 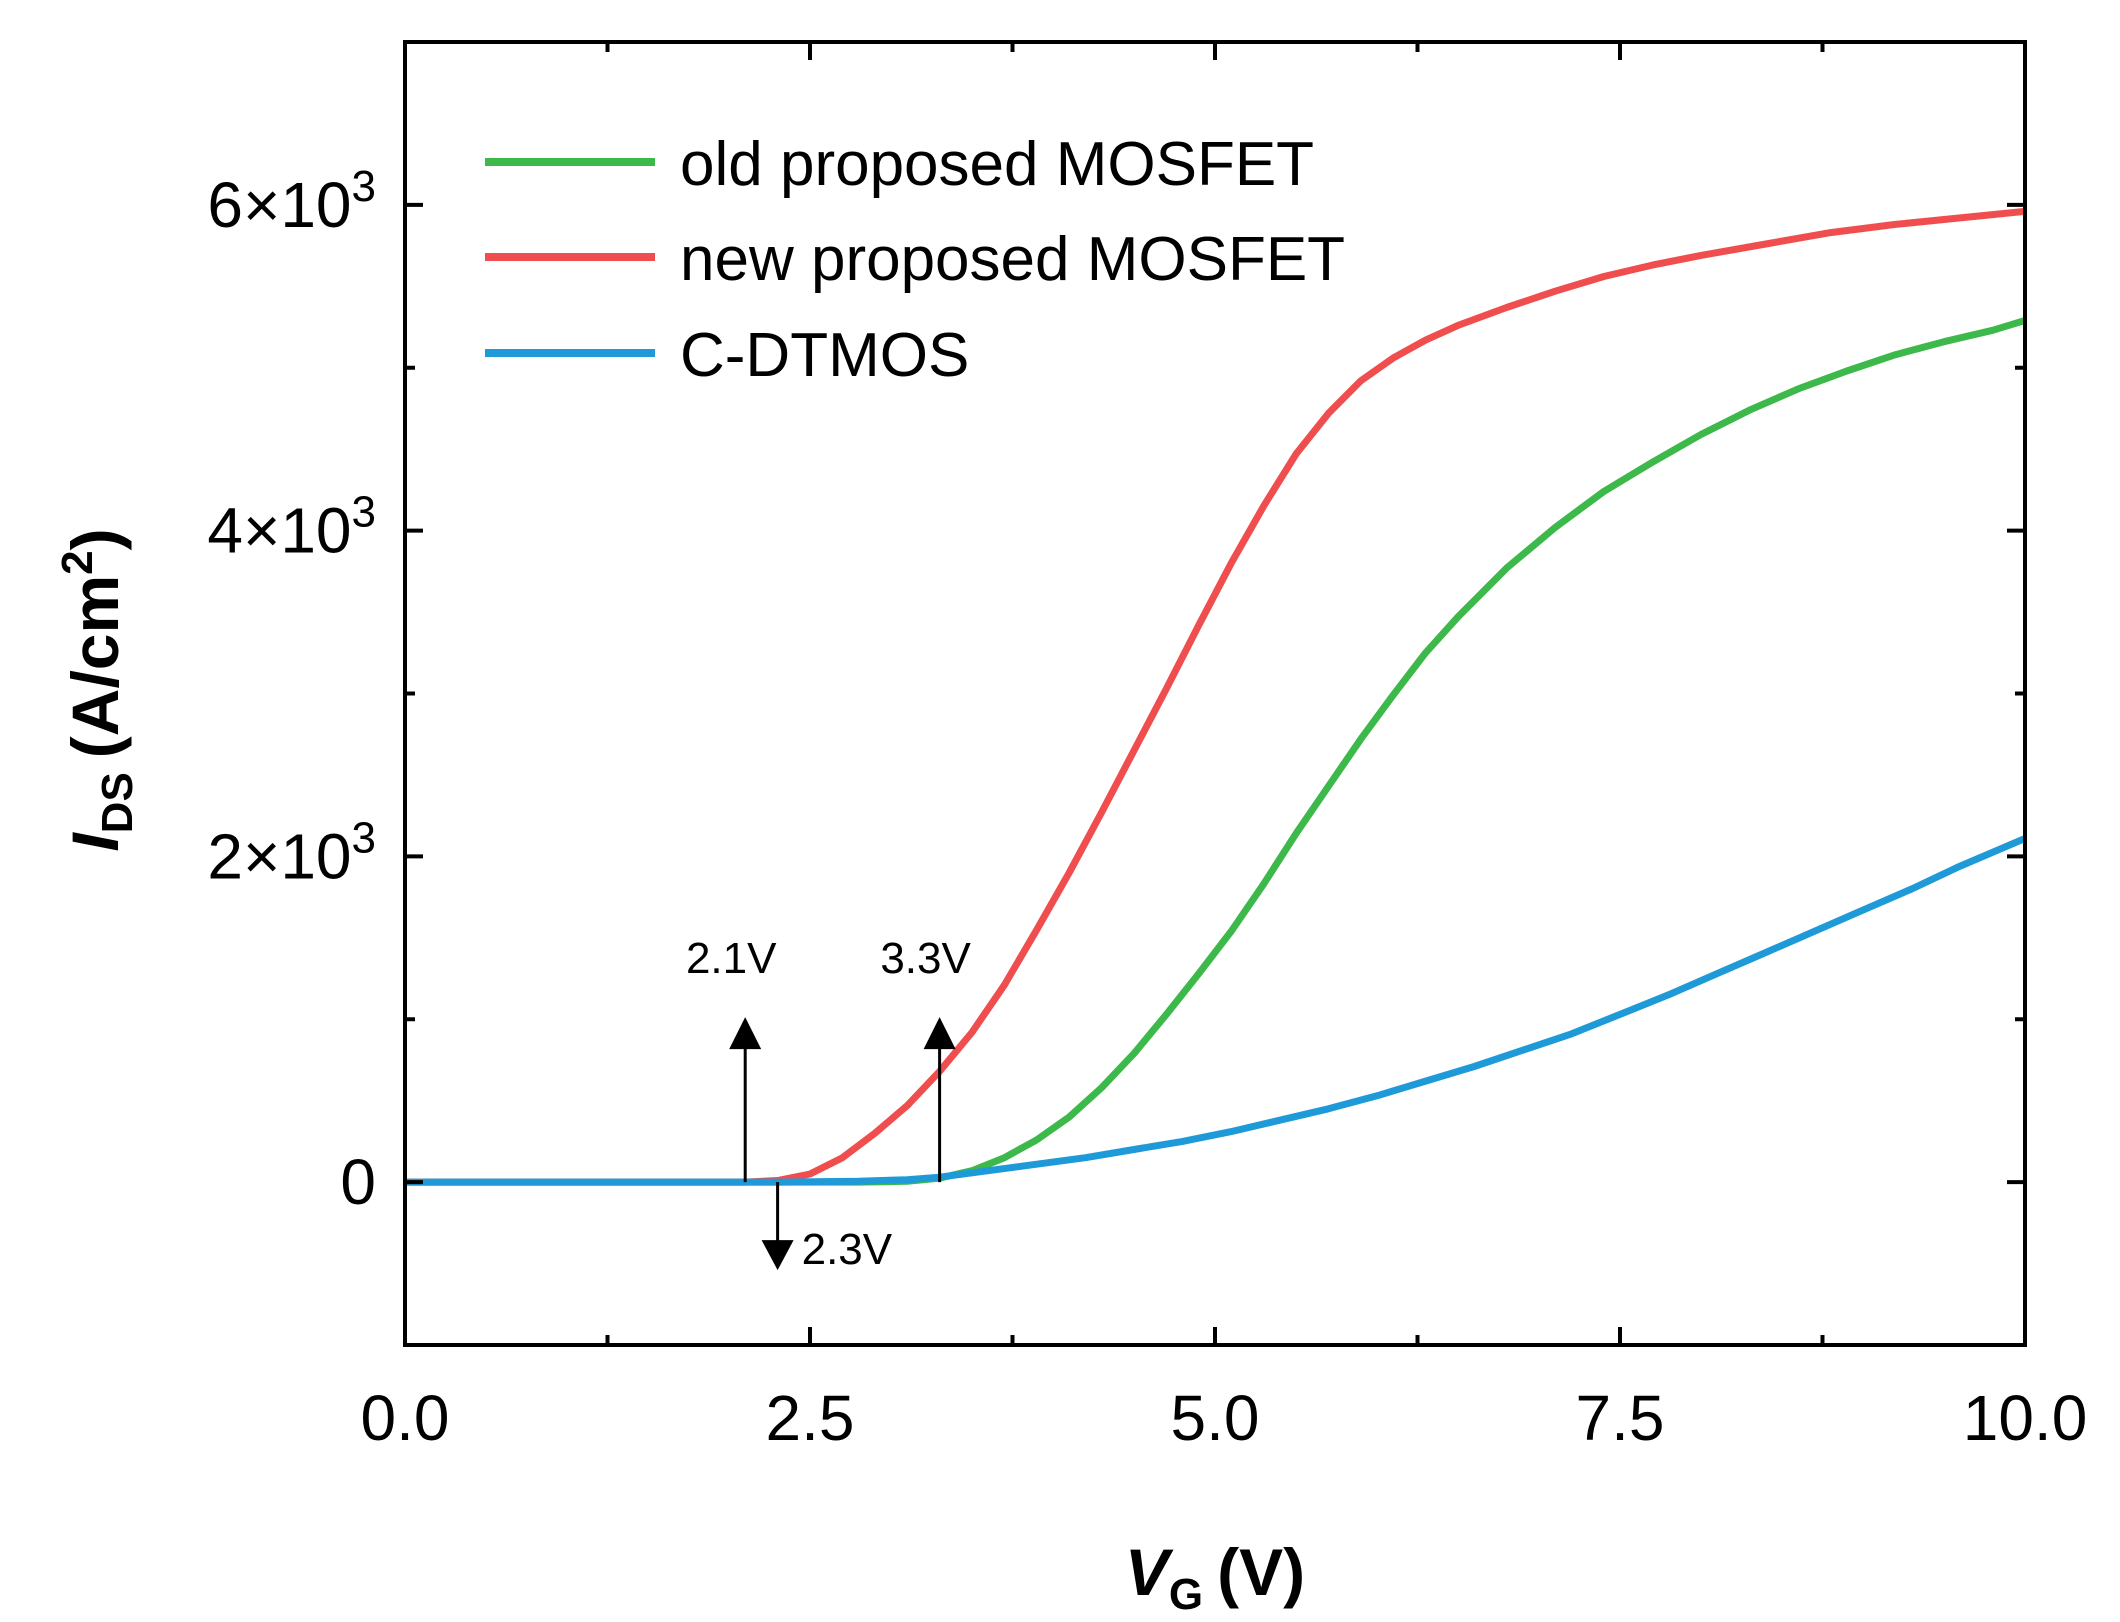 I want to click on x-axis-title: VG (V), so click(x=1215, y=1577).